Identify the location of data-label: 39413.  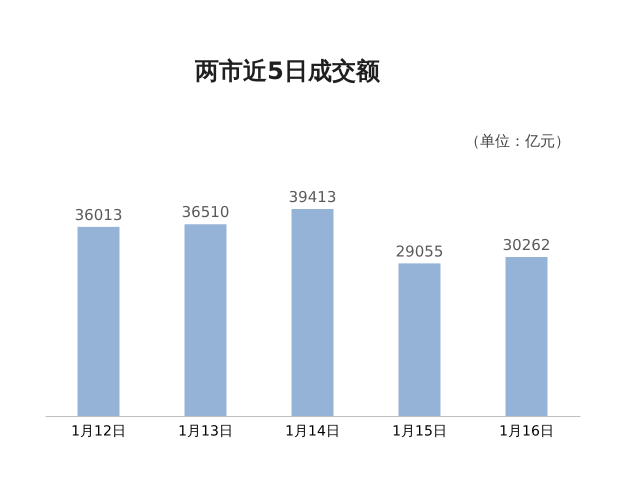
(312, 197).